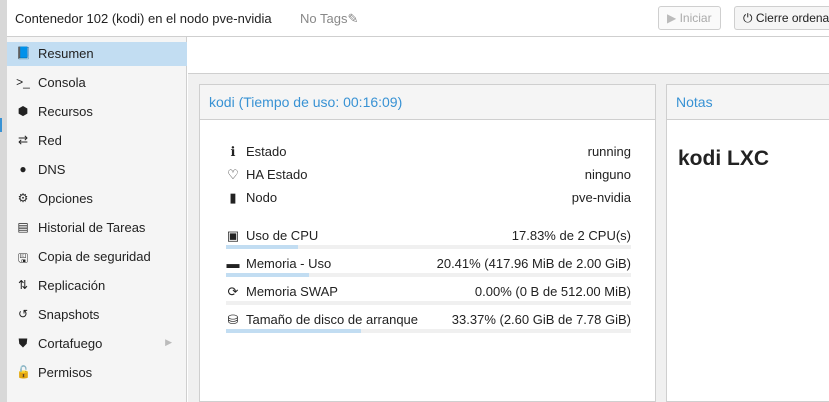  Describe the element at coordinates (65, 372) in the screenshot. I see `sidebar-item-label: Permisos` at that location.